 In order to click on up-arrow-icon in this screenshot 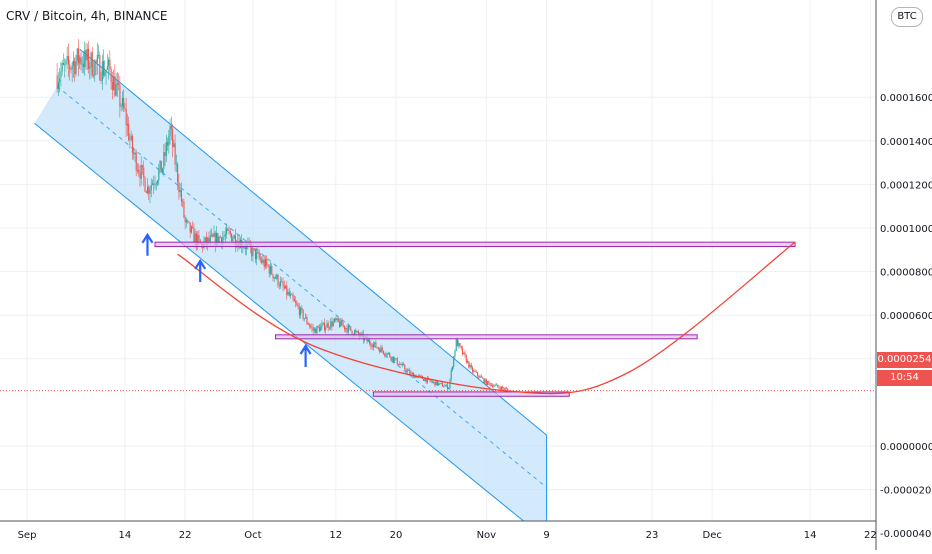, I will do `click(147, 244)`.